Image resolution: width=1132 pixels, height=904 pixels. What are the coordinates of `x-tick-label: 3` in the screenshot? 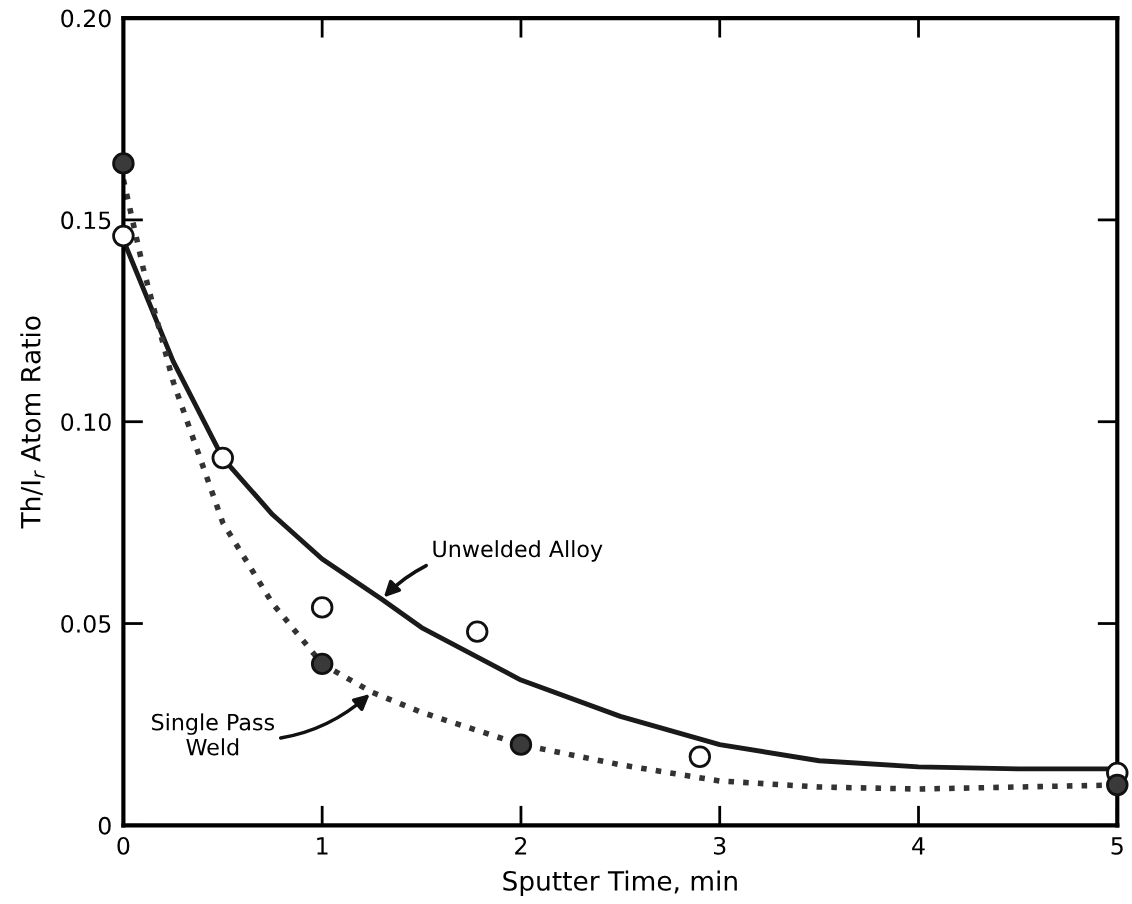 It's located at (720, 845).